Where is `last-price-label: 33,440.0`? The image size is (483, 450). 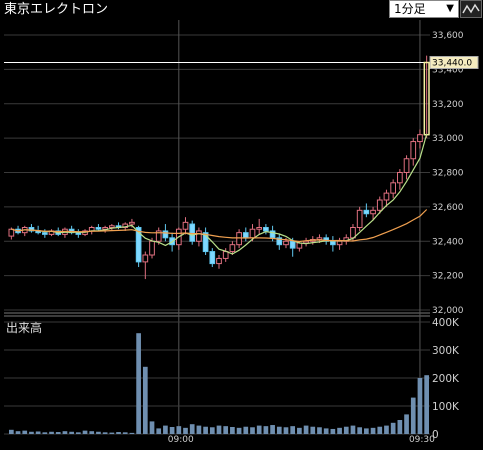
last-price-label: 33,440.0 is located at coordinates (452, 64).